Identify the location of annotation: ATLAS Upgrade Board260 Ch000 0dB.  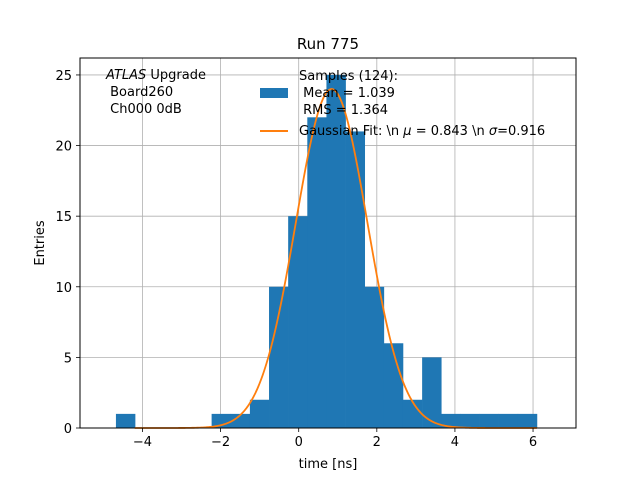
(155, 92).